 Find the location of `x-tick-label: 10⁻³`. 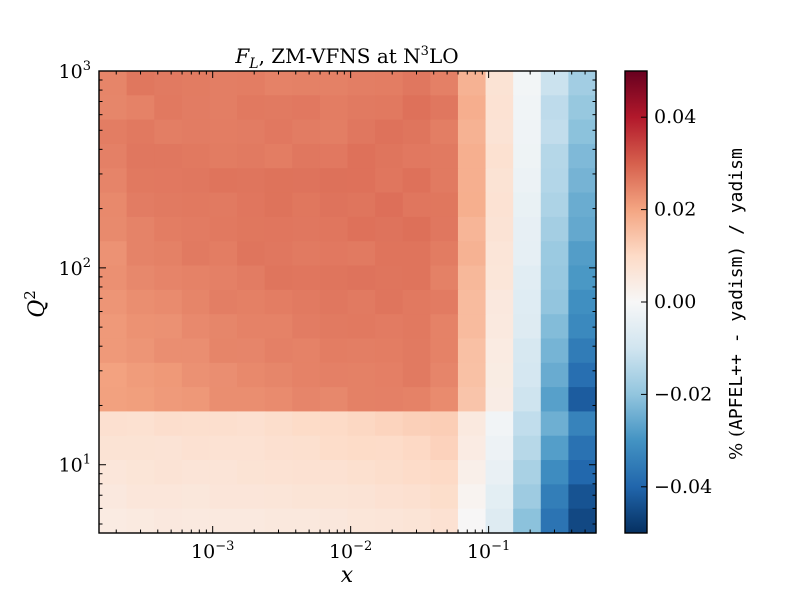

x-tick-label: 10⁻³ is located at coordinates (212, 551).